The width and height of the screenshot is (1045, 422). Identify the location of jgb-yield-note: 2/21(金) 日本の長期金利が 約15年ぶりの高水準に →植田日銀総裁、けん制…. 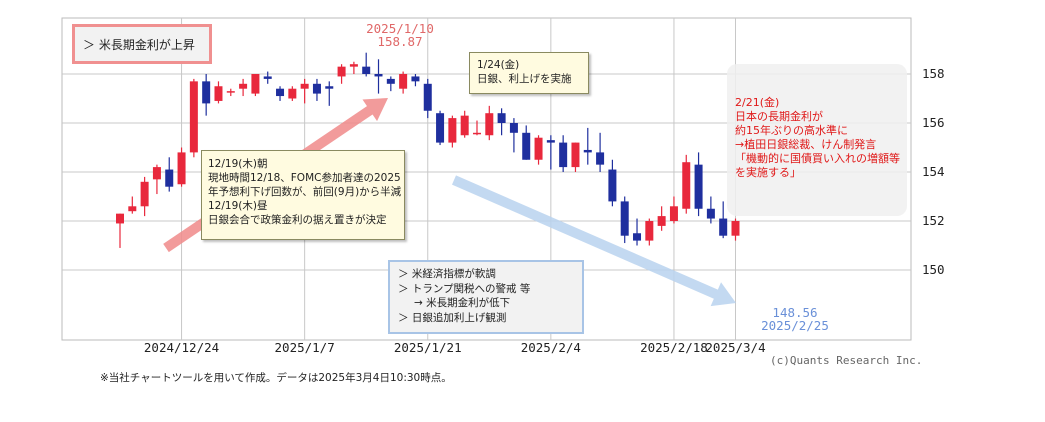
(817, 140).